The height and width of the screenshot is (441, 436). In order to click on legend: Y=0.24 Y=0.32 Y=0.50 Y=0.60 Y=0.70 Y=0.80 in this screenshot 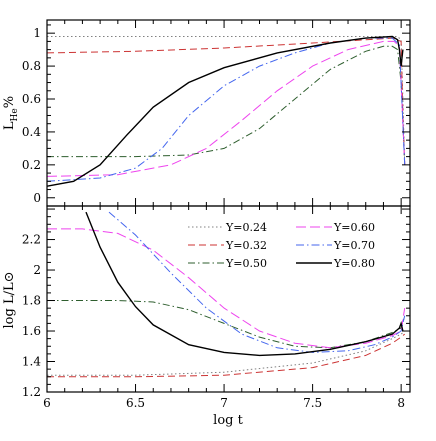, I will do `click(281, 245)`.